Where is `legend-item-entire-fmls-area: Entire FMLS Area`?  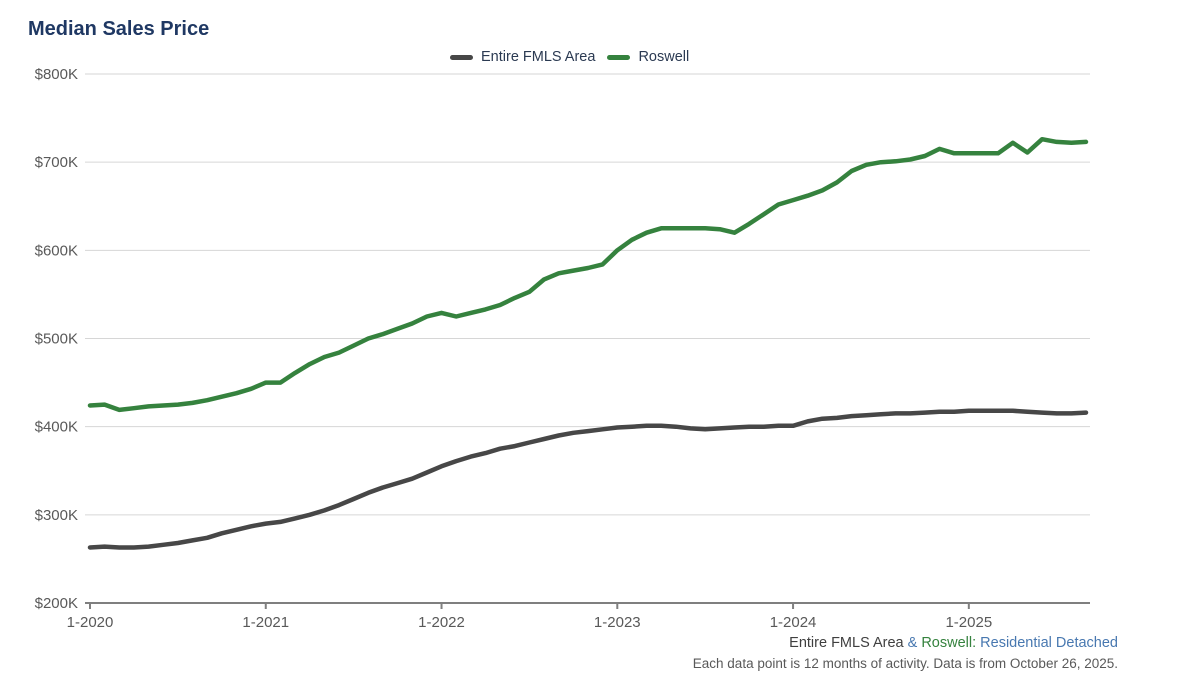
legend-item-entire-fmls-area: Entire FMLS Area is located at coordinates (522, 57).